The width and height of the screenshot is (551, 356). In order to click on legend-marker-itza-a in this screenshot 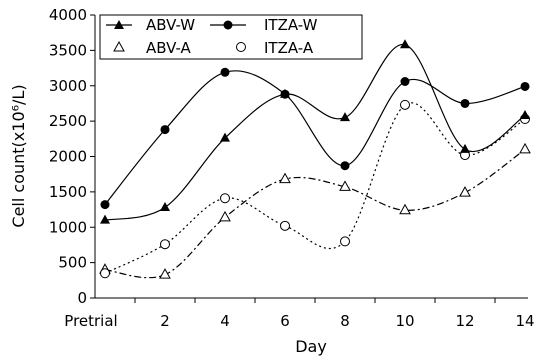, I will do `click(241, 47)`.